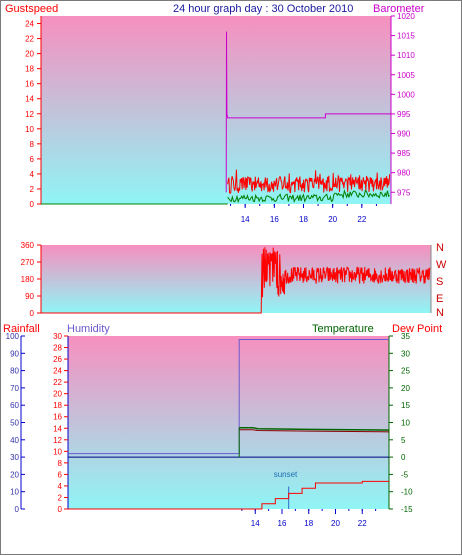 The width and height of the screenshot is (462, 556). I want to click on compass-label-s: S, so click(439, 282).